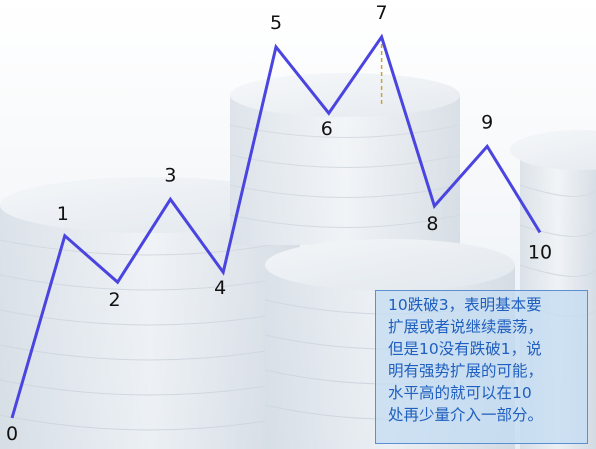  What do you see at coordinates (115, 300) in the screenshot?
I see `wave-point-label-2: 2` at bounding box center [115, 300].